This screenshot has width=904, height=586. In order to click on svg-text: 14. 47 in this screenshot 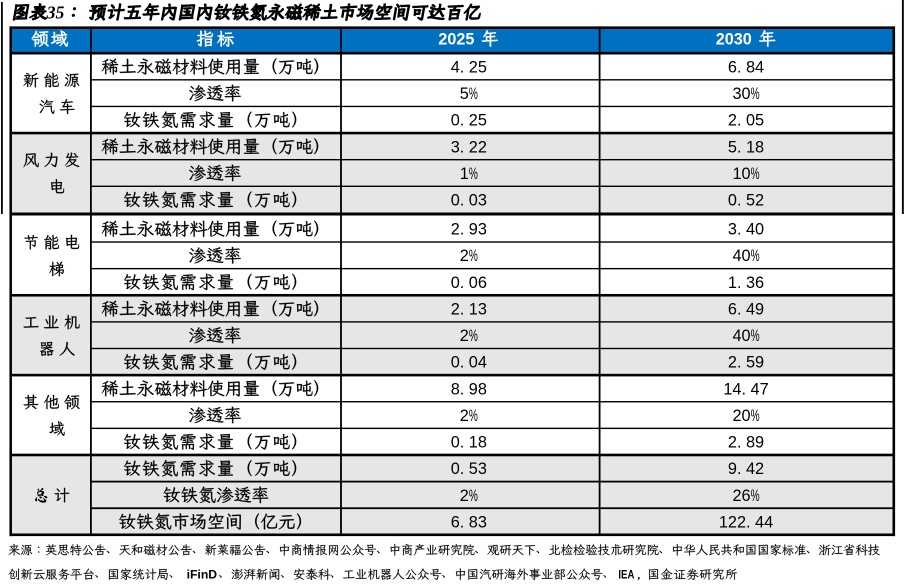, I will do `click(745, 389)`.